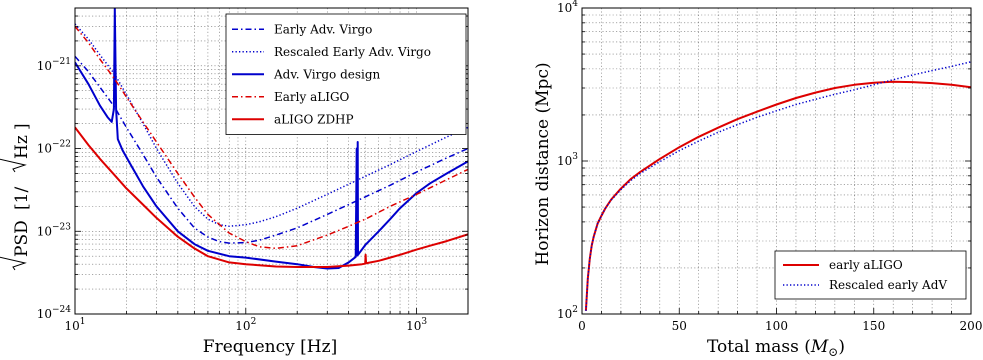 The image size is (983, 360). What do you see at coordinates (759, 347) in the screenshot?
I see `horizon-xlabel-text: Total mass (` at bounding box center [759, 347].